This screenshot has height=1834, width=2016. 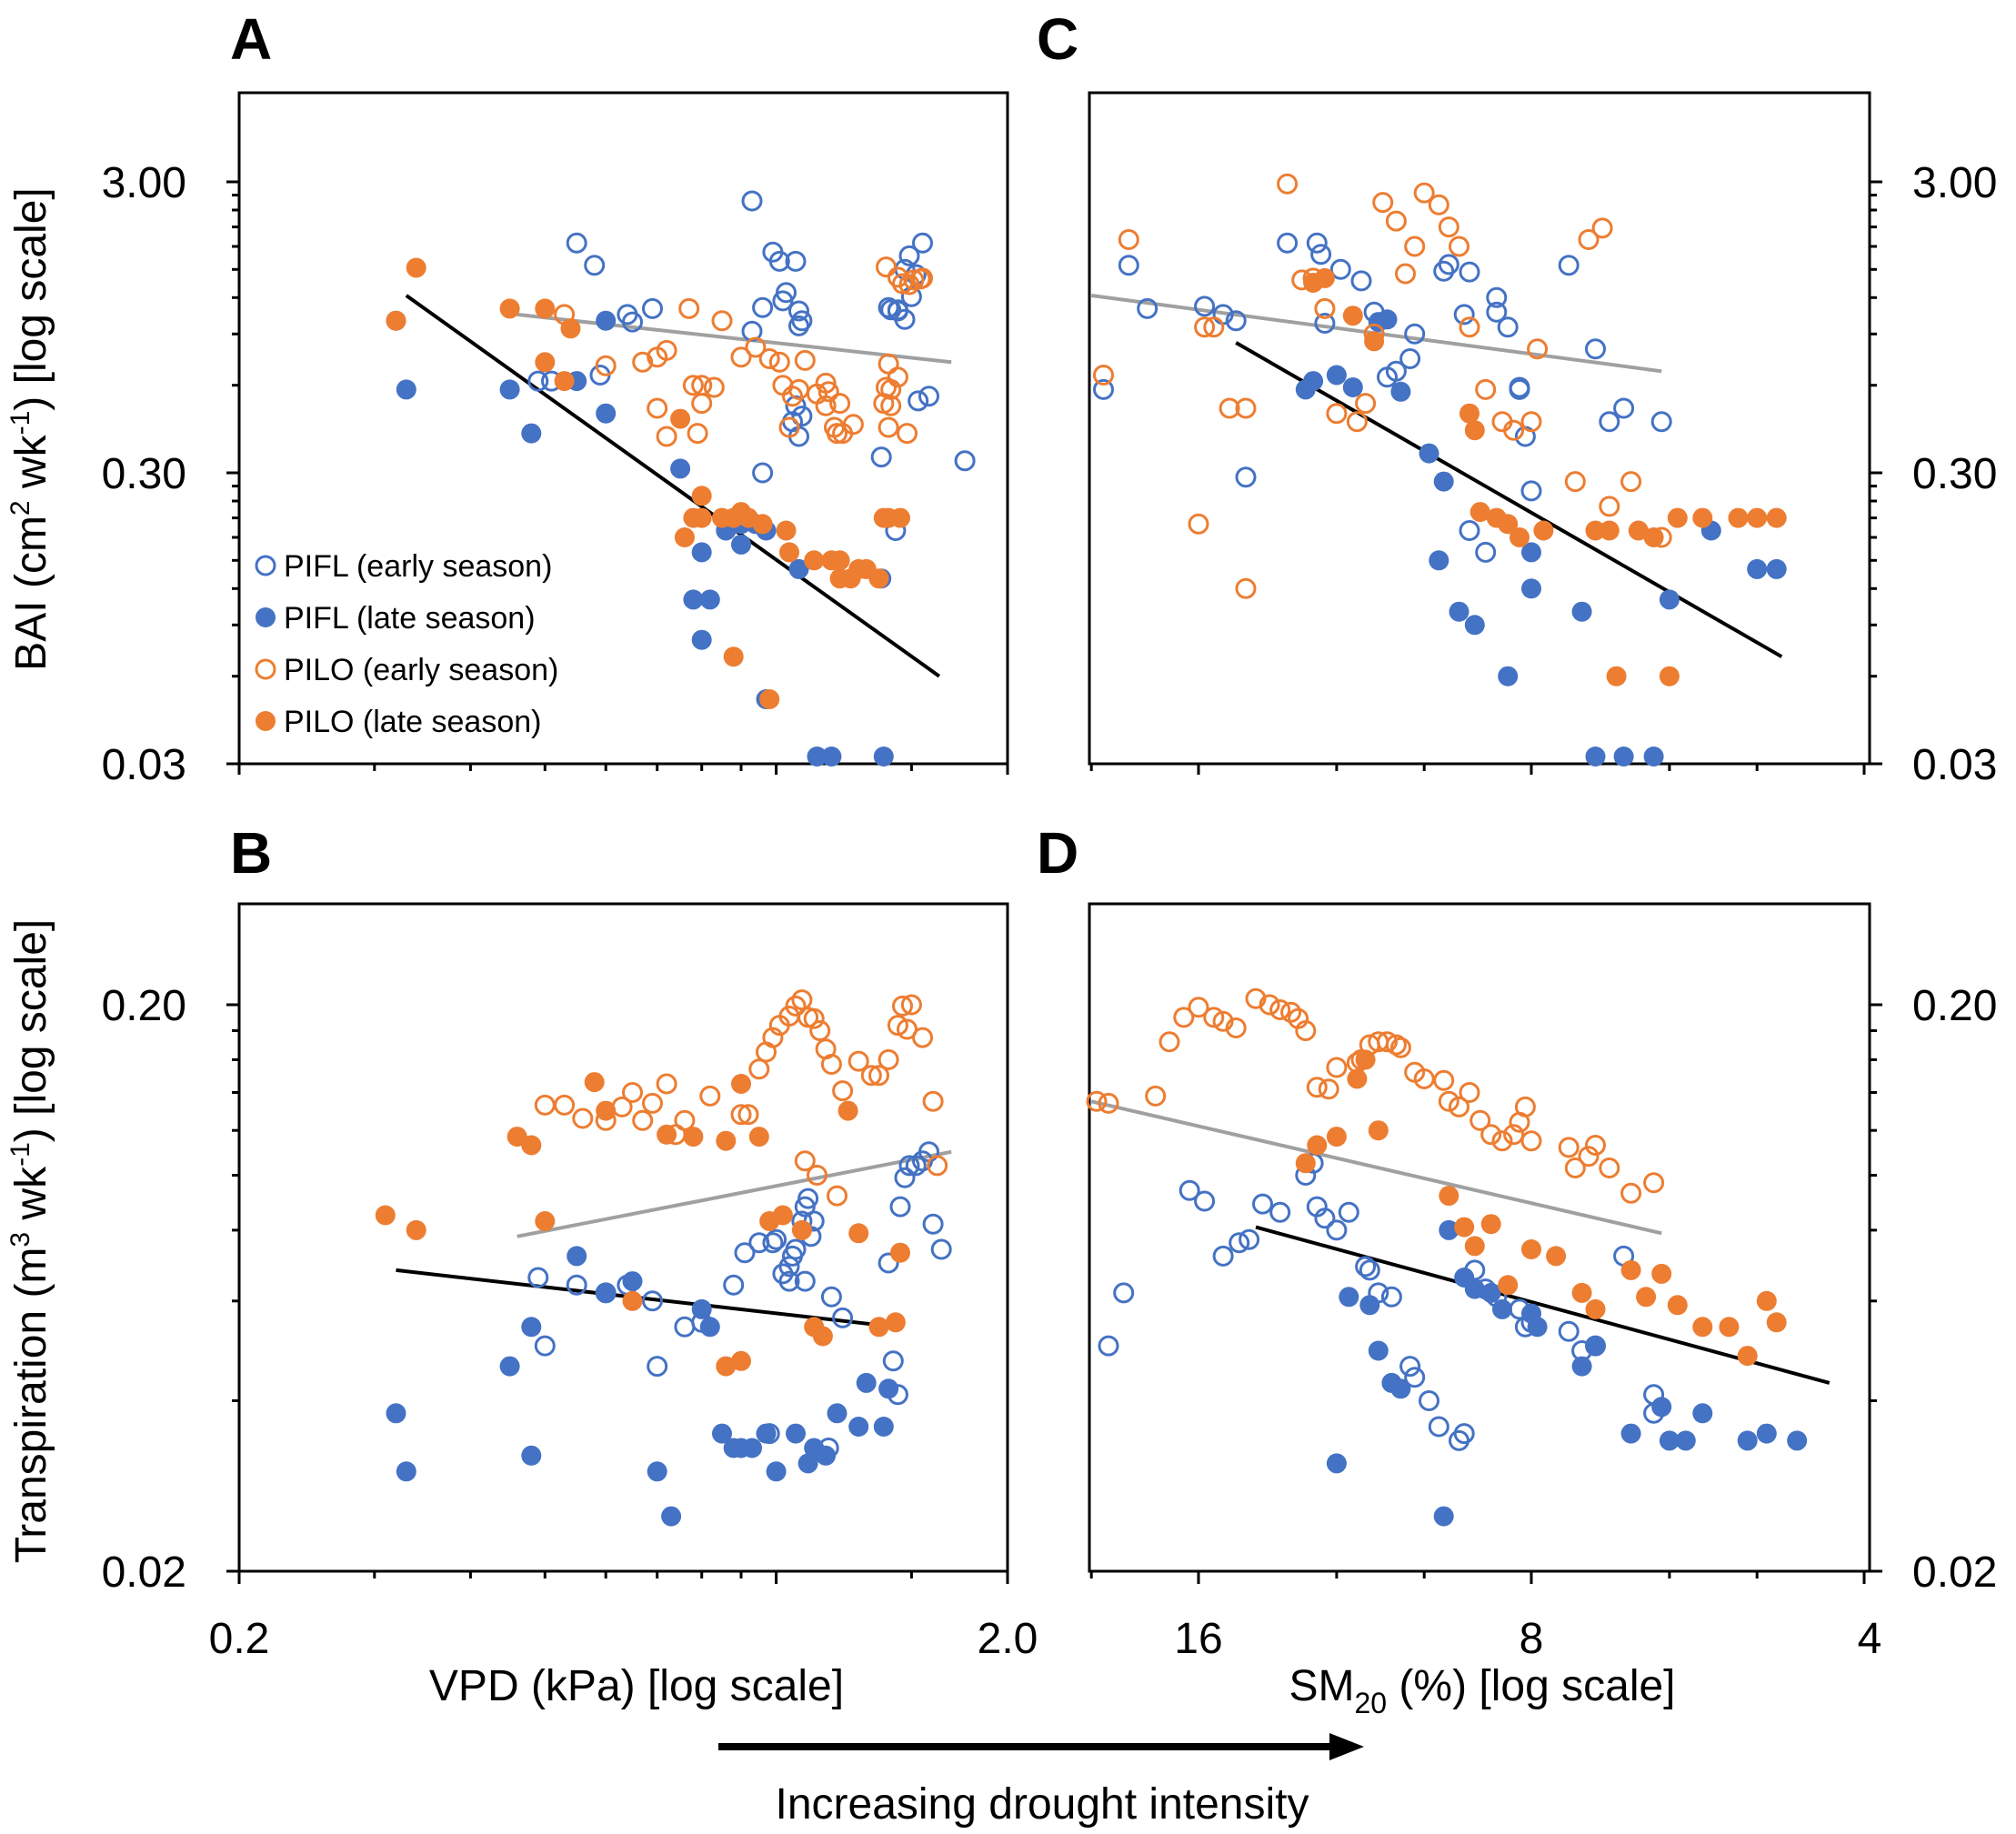 What do you see at coordinates (1954, 474) in the screenshot?
I see `ytick-label-right-top-03: 0.30` at bounding box center [1954, 474].